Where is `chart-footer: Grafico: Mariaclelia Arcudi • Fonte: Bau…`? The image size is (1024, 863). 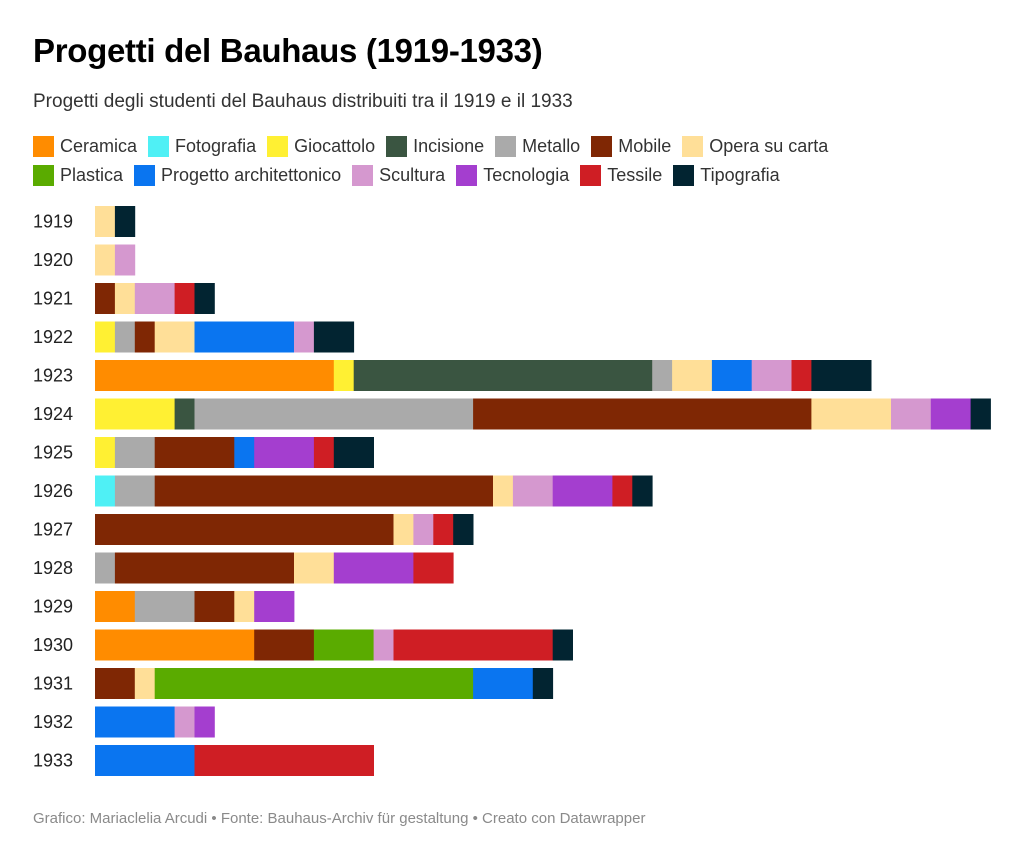 chart-footer: Grafico: Mariaclelia Arcudi • Fonte: Bau… is located at coordinates (339, 818).